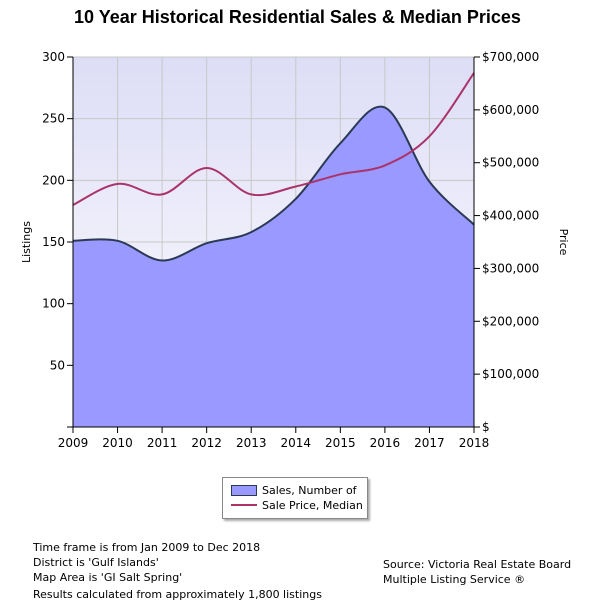 The height and width of the screenshot is (607, 595). Describe the element at coordinates (108, 577) in the screenshot. I see `note-map-area: Map Area is 'GI Salt Spring'` at that location.